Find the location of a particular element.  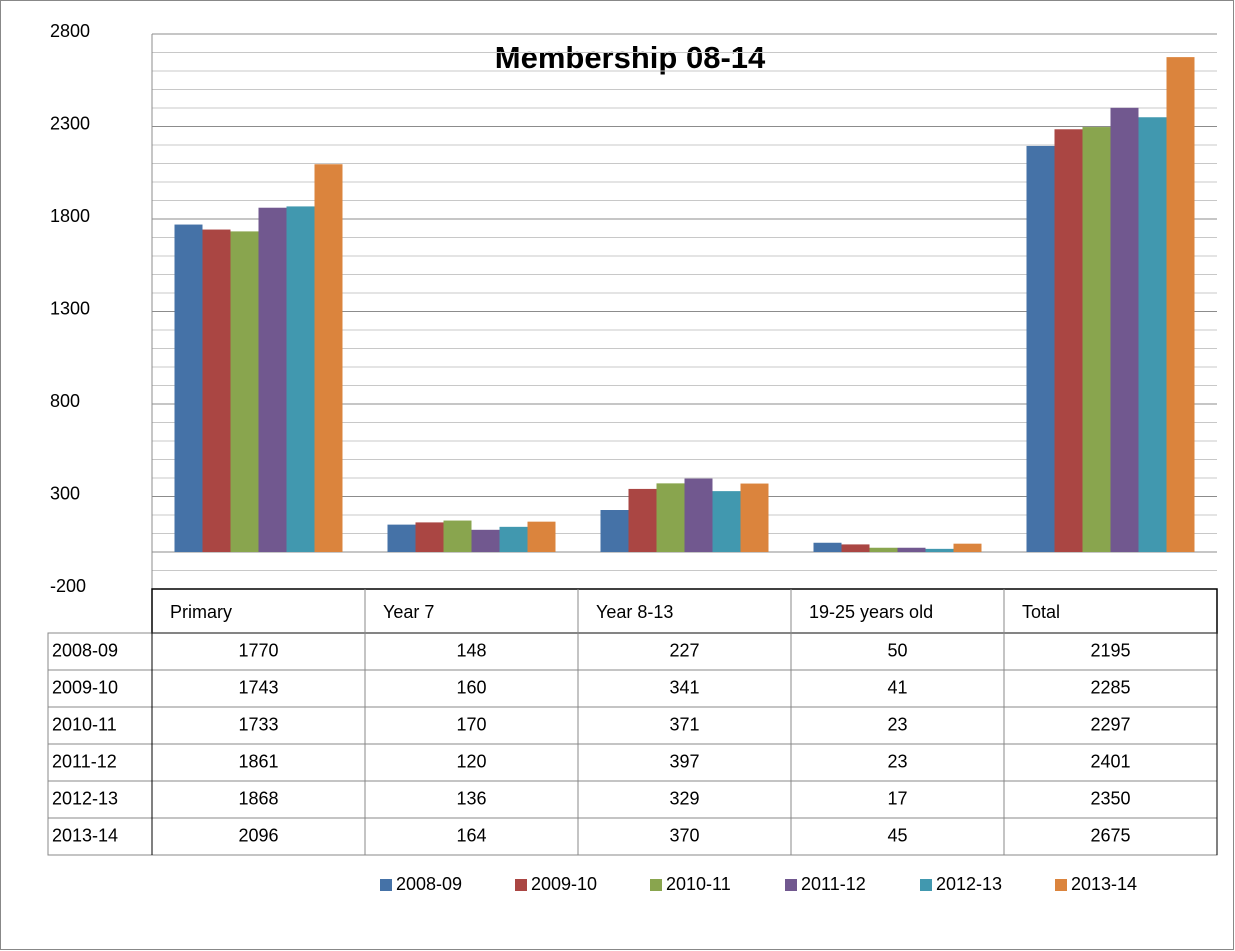

table-row-label: 2013-14 is located at coordinates (85, 835).